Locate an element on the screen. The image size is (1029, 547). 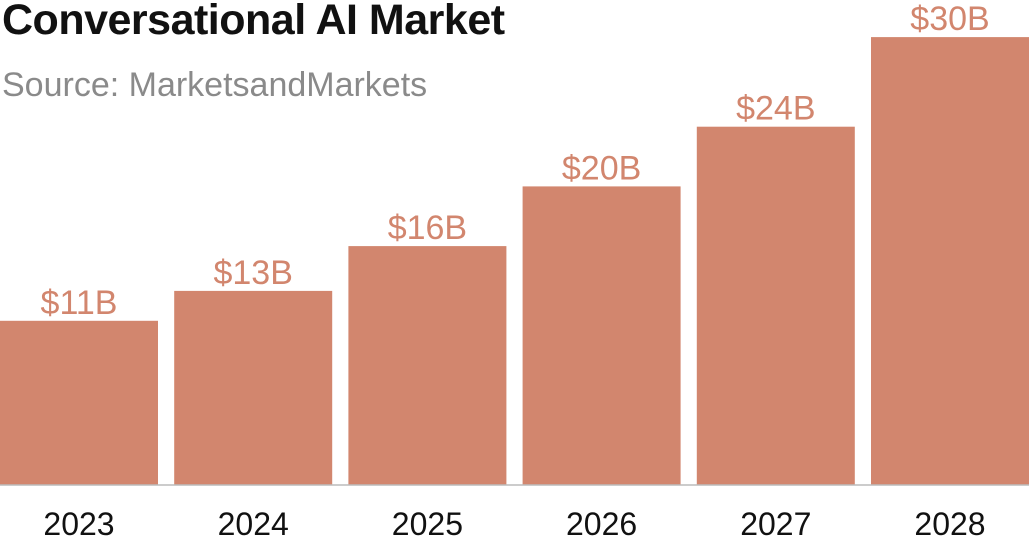
bar-value-label: $30B is located at coordinates (949, 19).